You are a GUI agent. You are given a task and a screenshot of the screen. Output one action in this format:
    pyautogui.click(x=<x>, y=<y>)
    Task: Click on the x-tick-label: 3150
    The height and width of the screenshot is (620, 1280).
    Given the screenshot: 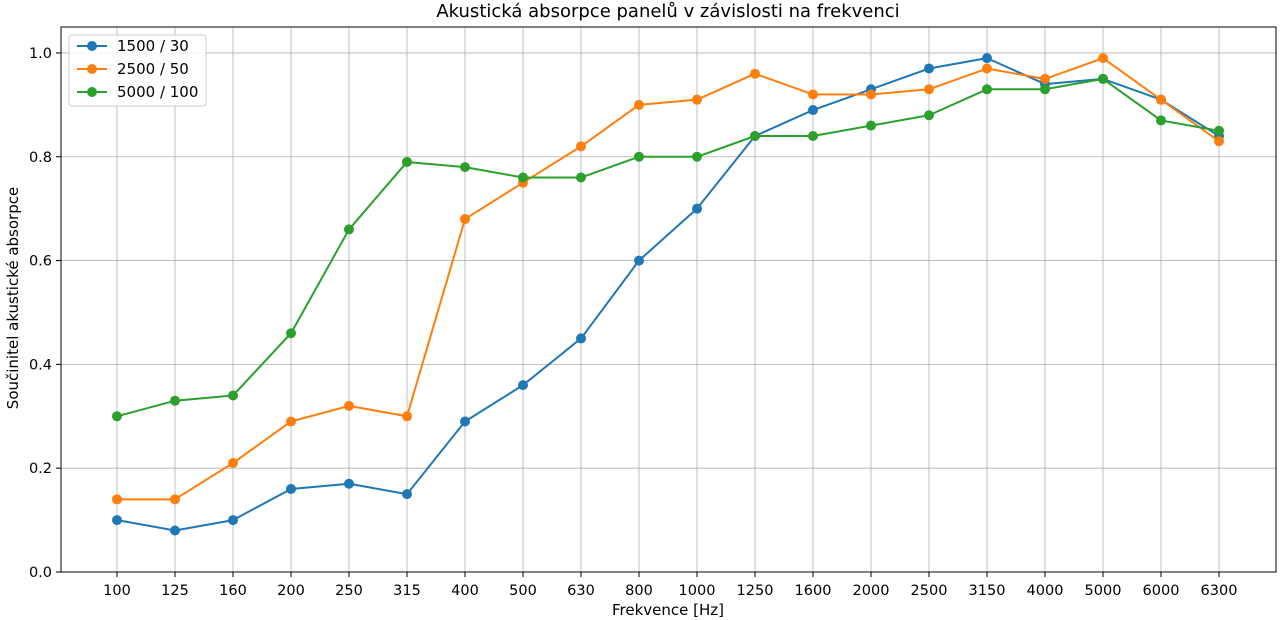 What is the action you would take?
    pyautogui.click(x=987, y=591)
    